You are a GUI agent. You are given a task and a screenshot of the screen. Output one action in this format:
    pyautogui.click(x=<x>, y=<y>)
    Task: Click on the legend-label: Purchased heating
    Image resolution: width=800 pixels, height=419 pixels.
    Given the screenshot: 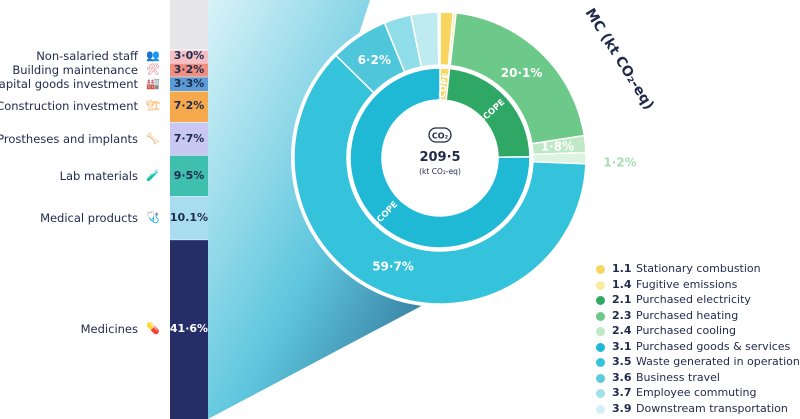 What is the action you would take?
    pyautogui.click(x=687, y=315)
    